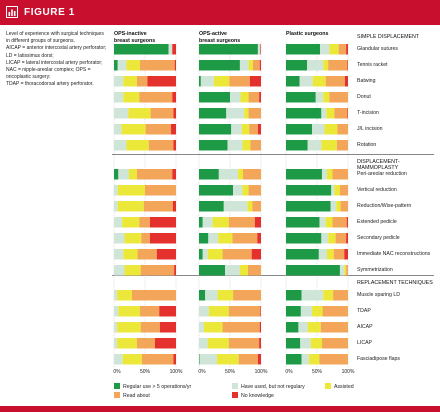  Describe the element at coordinates (289, 372) in the screenshot. I see `x-tick-label: 0%` at that location.